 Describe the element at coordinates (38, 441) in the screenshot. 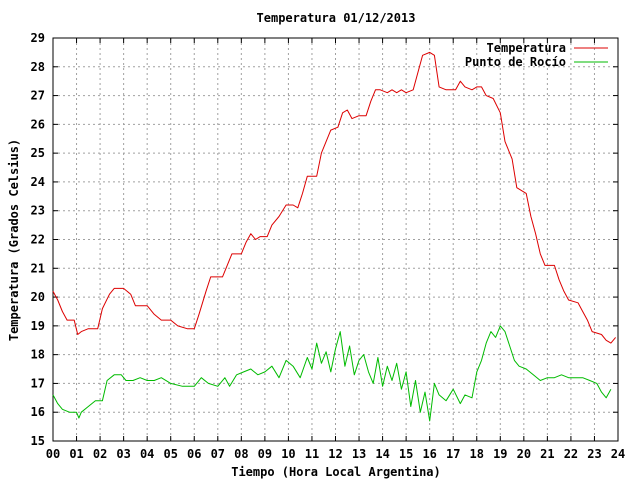

I see `y-tick-label: 15` at that location.